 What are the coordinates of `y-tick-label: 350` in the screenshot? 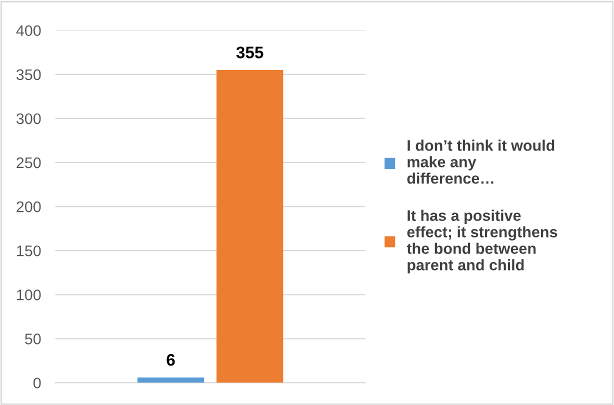 It's located at (28, 74).